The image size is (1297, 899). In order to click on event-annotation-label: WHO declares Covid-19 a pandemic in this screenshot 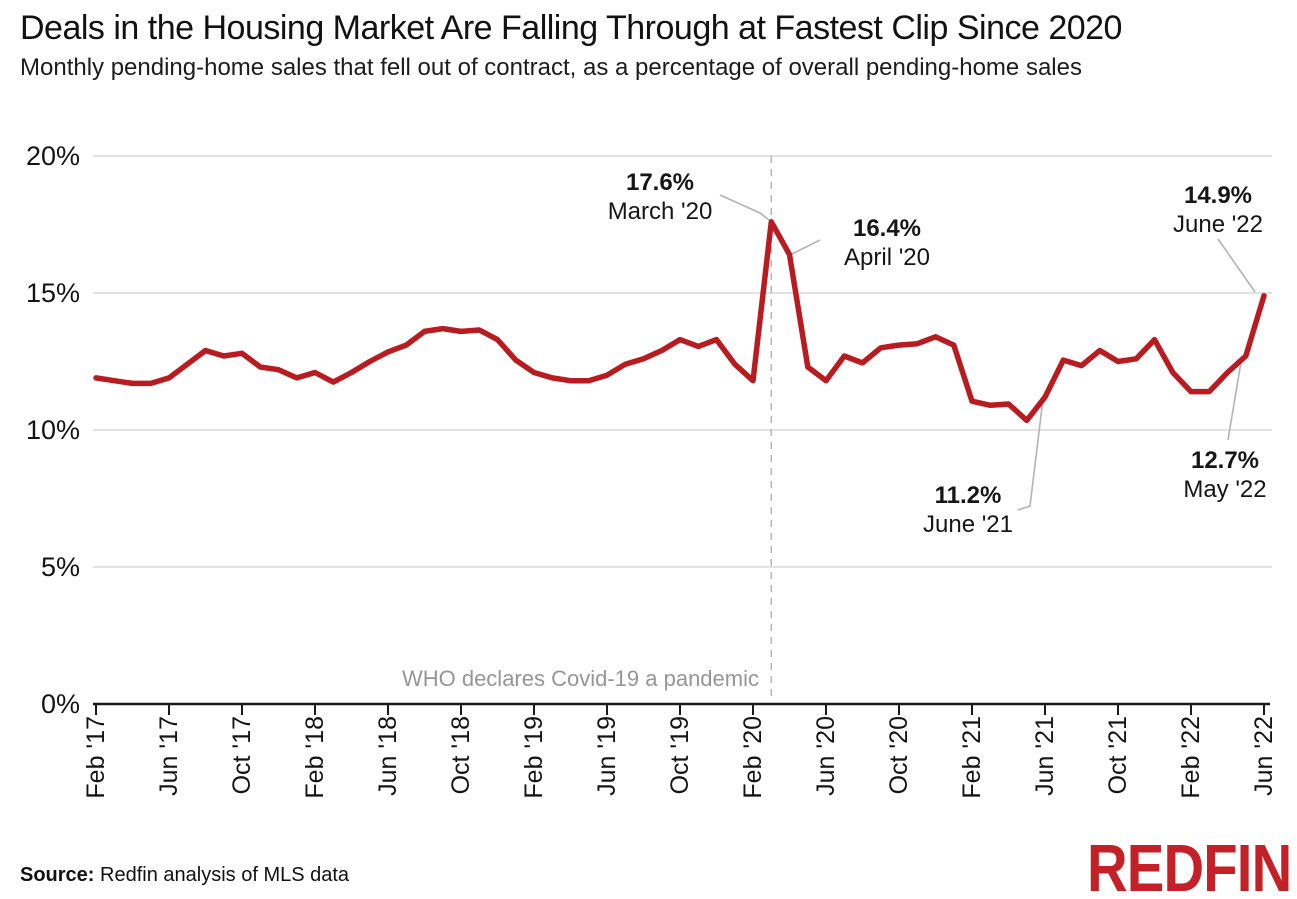, I will do `click(580, 678)`.